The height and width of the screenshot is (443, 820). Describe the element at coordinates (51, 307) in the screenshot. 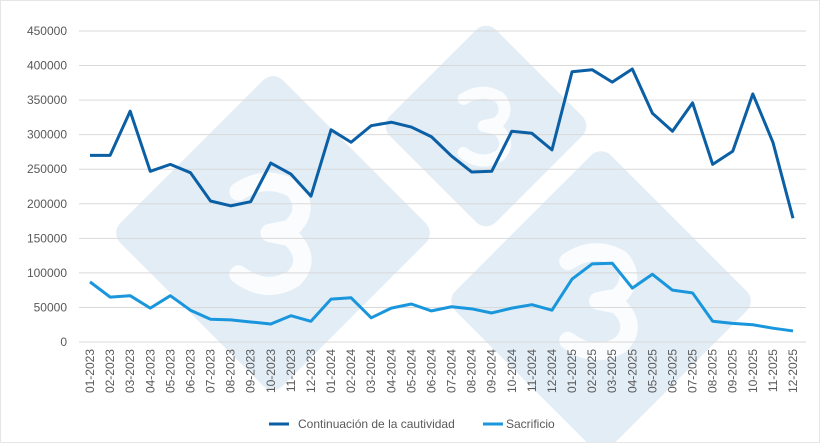

I see `y-tick-label: 50000` at that location.